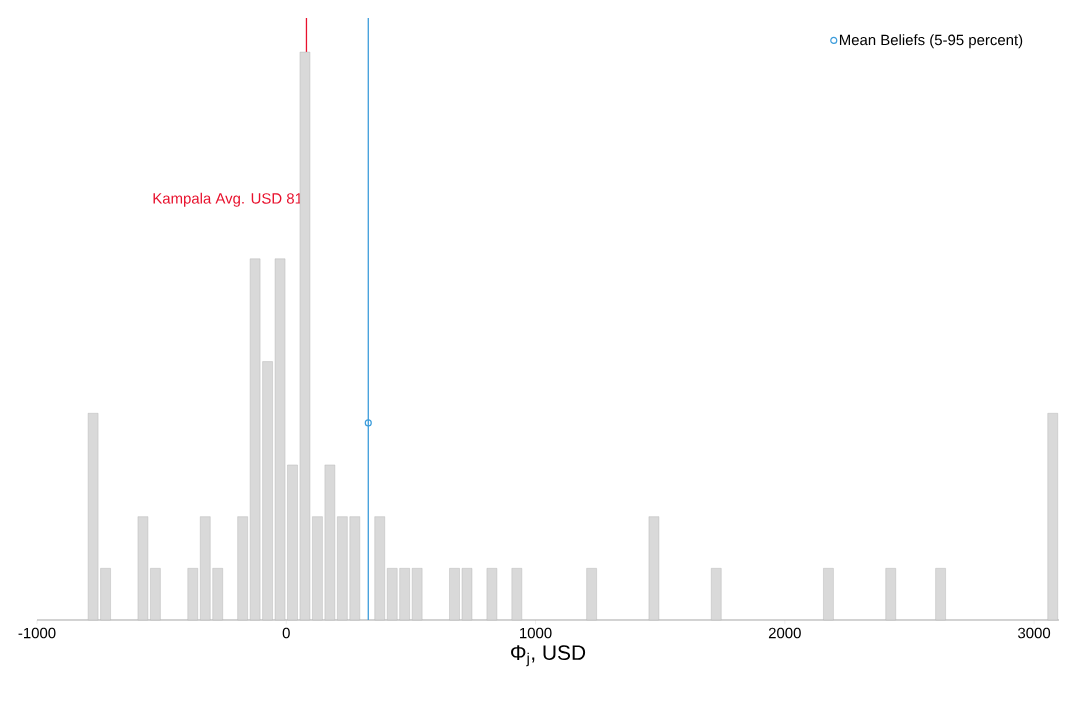  Describe the element at coordinates (37, 633) in the screenshot. I see `x-tick-label: -1000` at that location.